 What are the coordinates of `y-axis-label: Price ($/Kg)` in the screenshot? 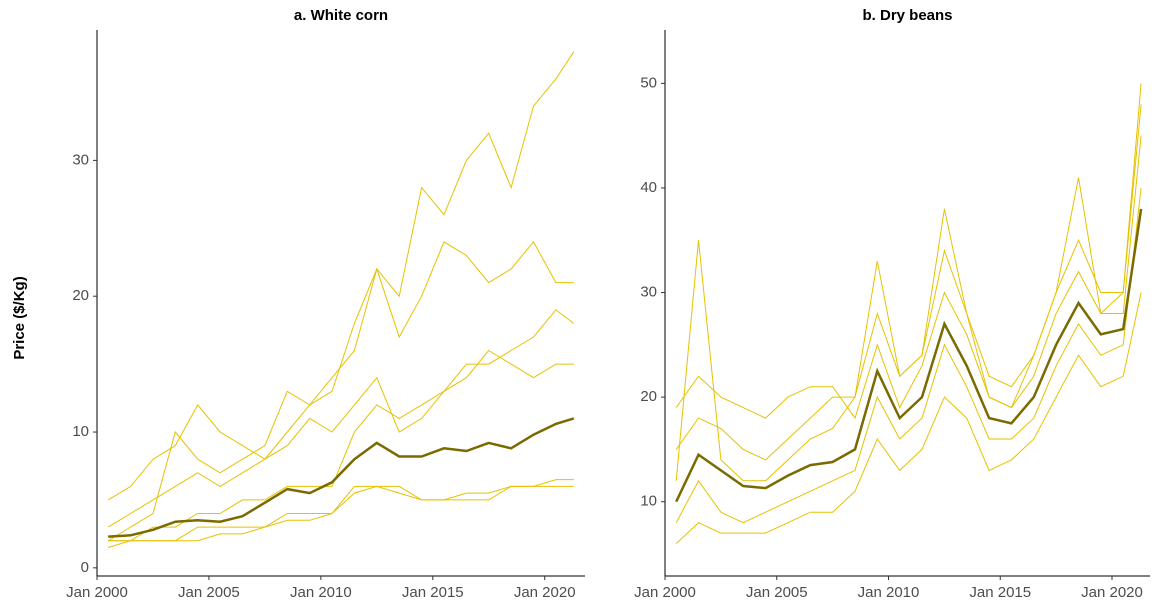 It's located at (19, 317).